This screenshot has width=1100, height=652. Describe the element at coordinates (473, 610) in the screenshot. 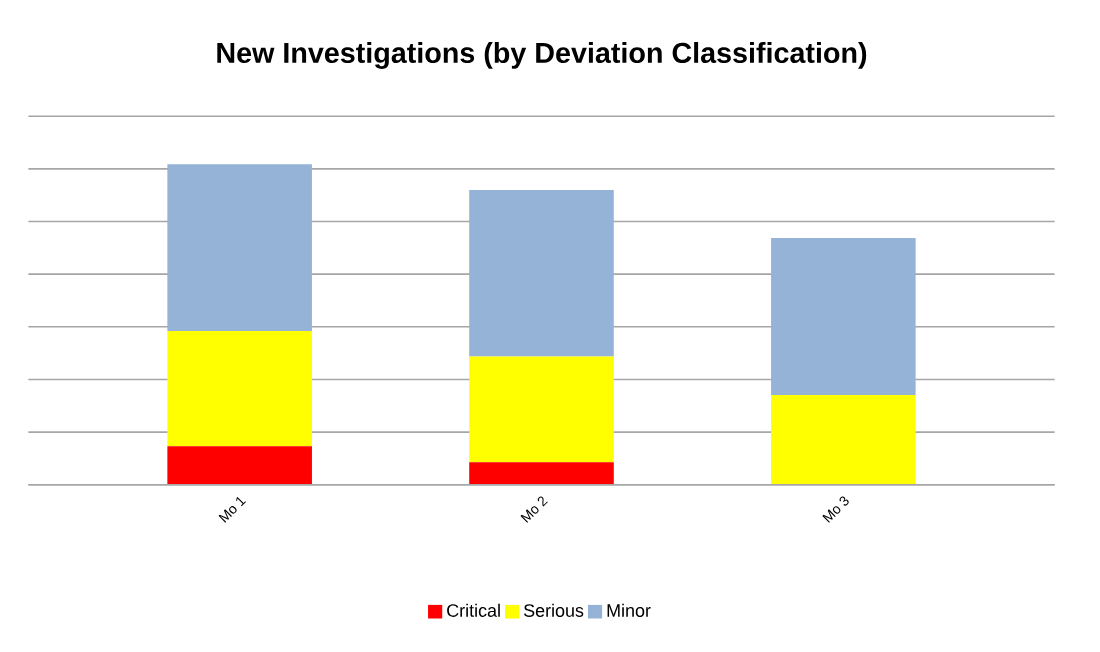

I see `legend-label: Critical` at that location.